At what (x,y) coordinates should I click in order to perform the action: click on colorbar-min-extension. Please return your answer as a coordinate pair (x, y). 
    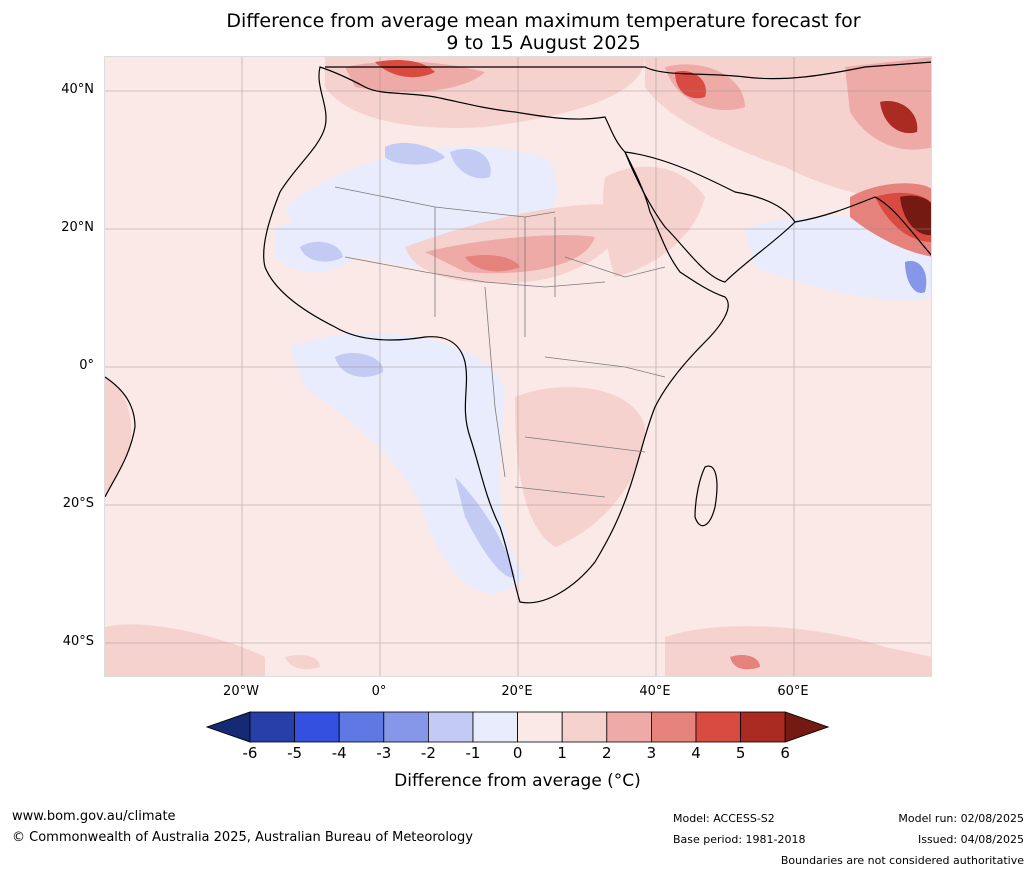
    Looking at the image, I should click on (228, 727).